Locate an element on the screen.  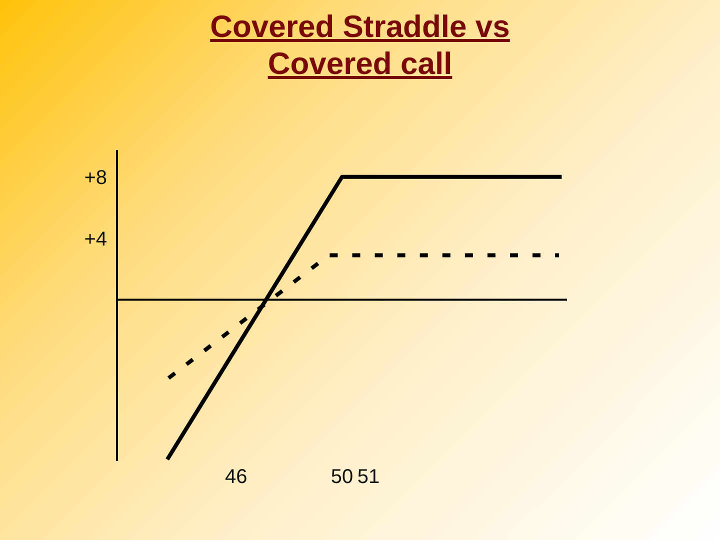
y-tick-label: +8 is located at coordinates (95, 177).